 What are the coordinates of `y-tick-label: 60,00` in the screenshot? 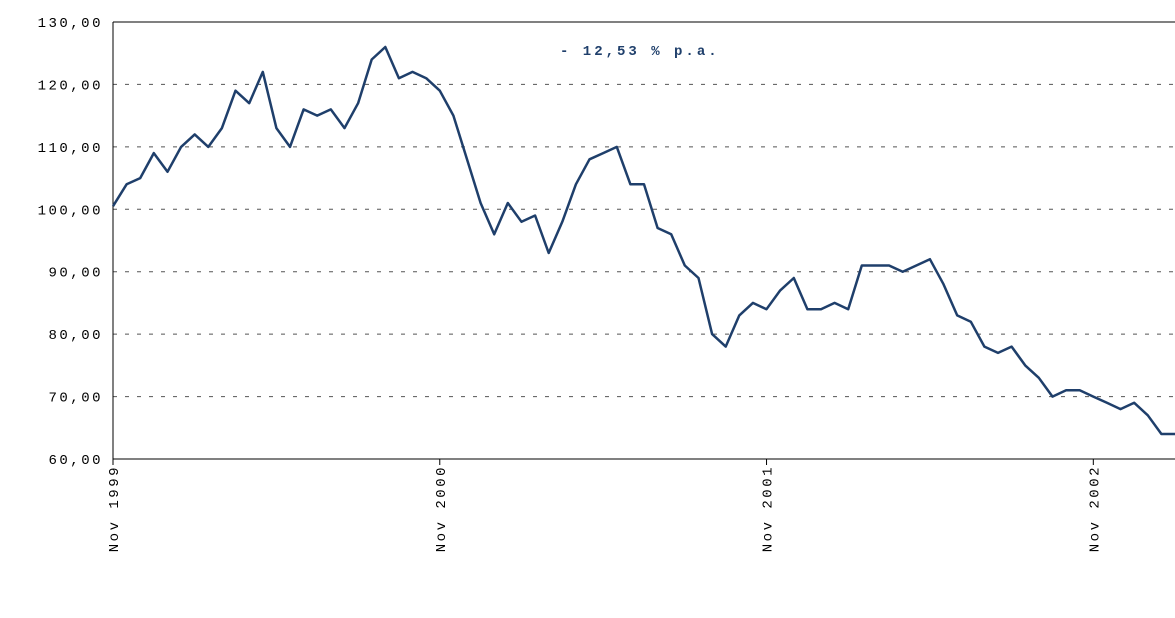 It's located at (75, 461).